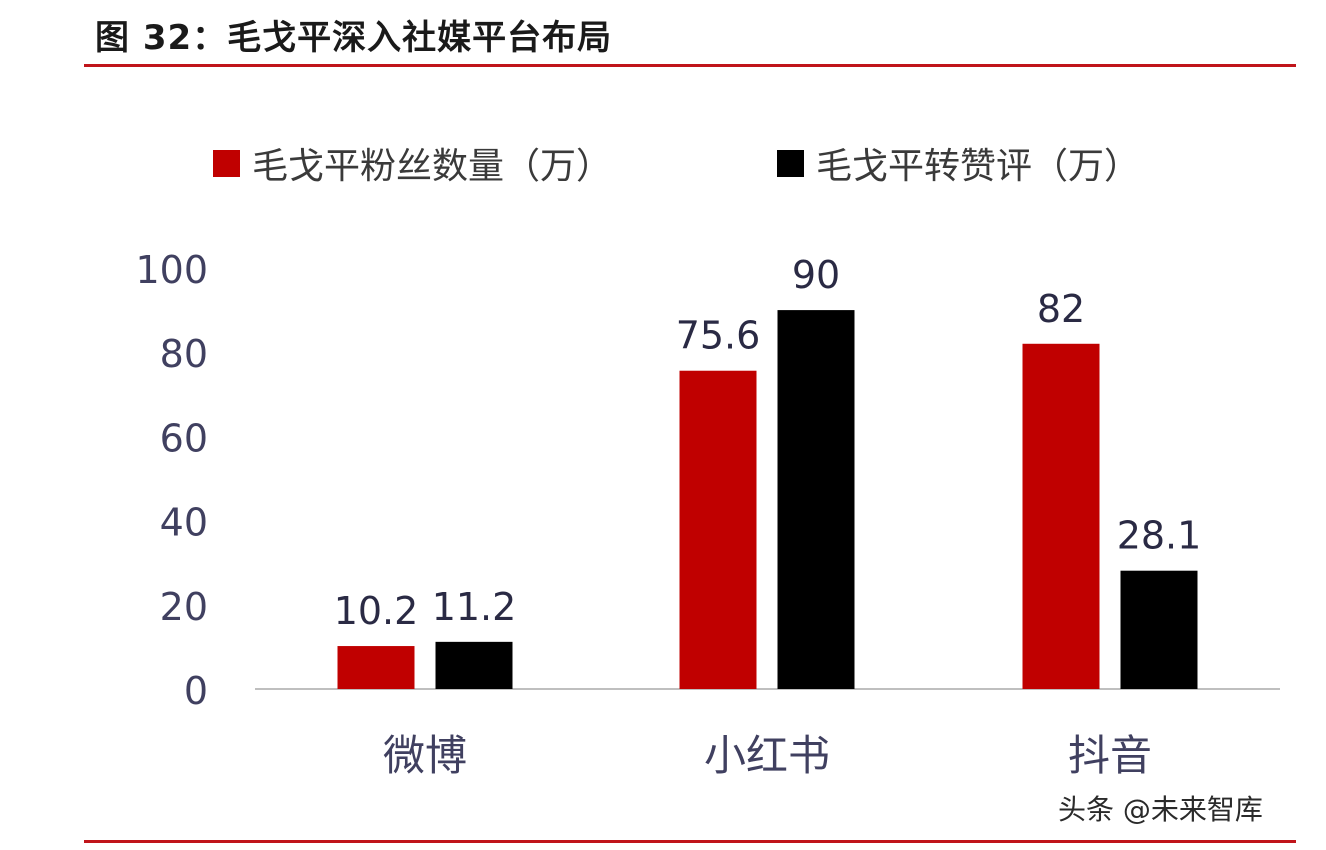  What do you see at coordinates (171, 480) in the screenshot?
I see `y-axis: 0 20 40 60 80 100` at bounding box center [171, 480].